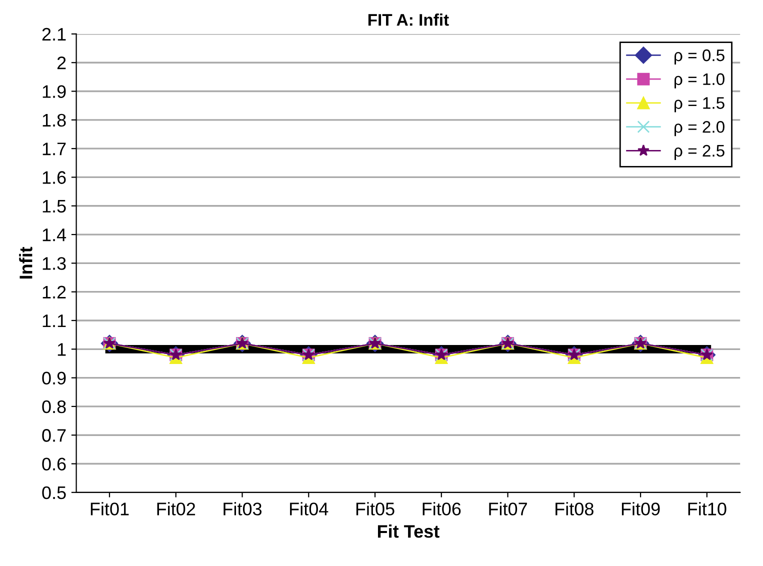 The height and width of the screenshot is (566, 763). What do you see at coordinates (61, 63) in the screenshot?
I see `y-tick-label: 2` at bounding box center [61, 63].